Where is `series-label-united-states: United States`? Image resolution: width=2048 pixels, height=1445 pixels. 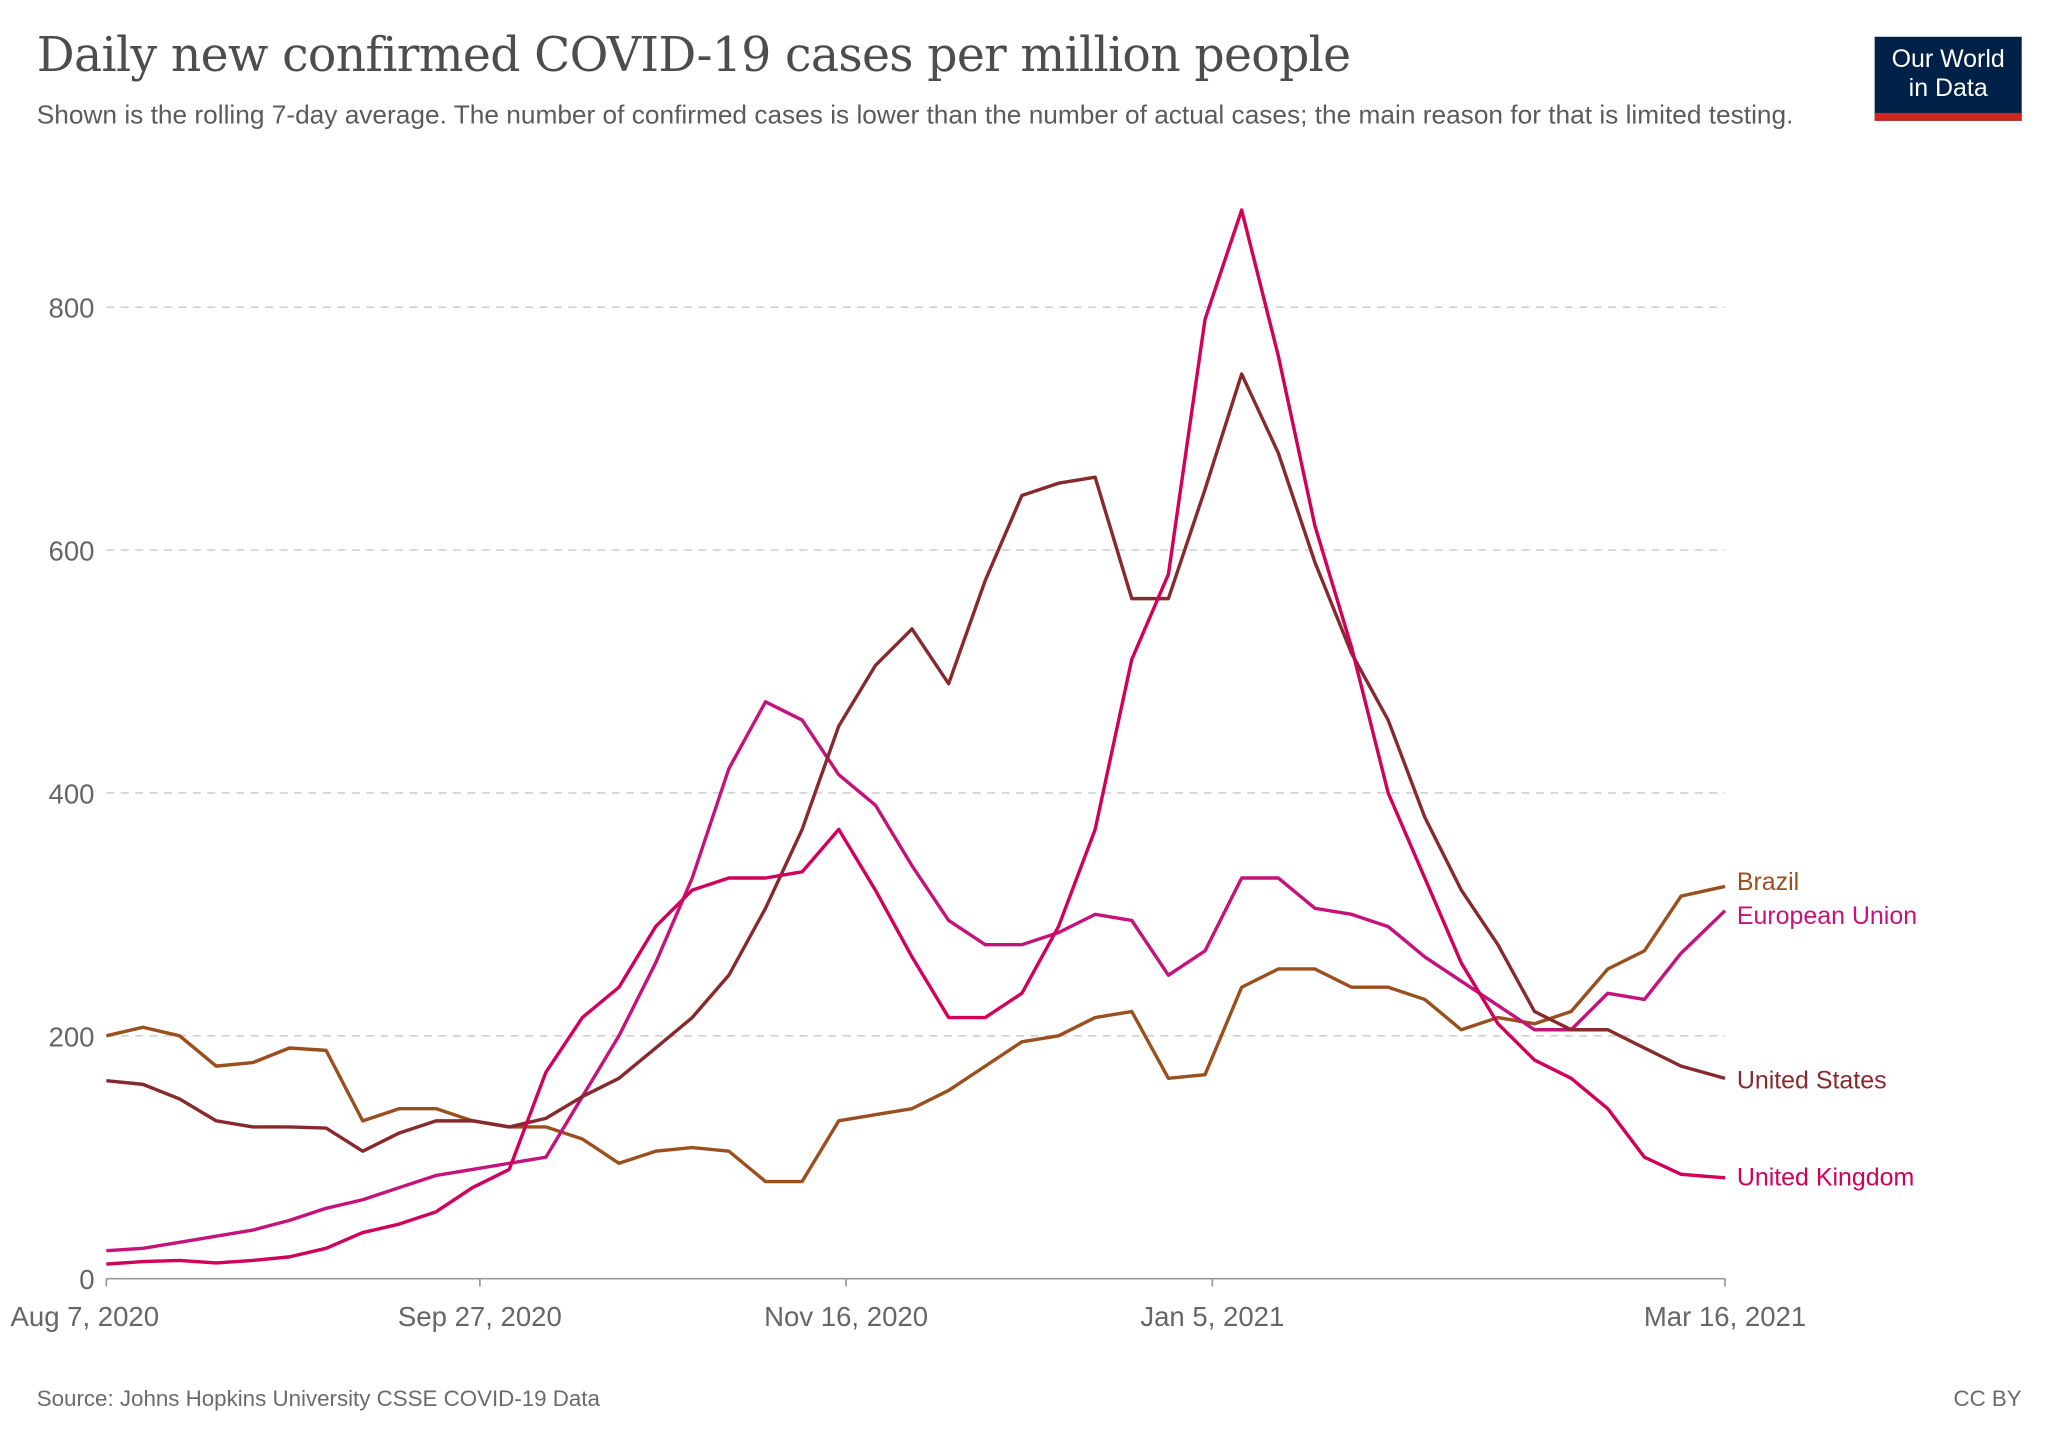 series-label-united-states: United States is located at coordinates (1812, 1080).